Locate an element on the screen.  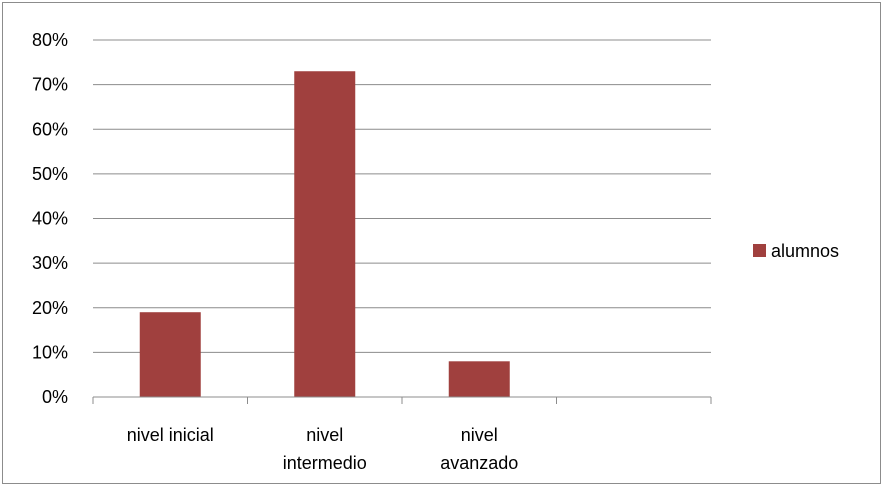
legend: alumnos is located at coordinates (796, 251).